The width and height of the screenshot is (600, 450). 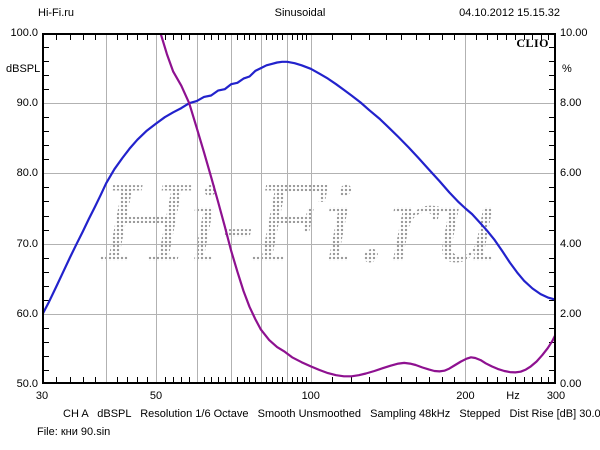 What do you see at coordinates (556, 396) in the screenshot?
I see `x-axis-tick-label: 300` at bounding box center [556, 396].